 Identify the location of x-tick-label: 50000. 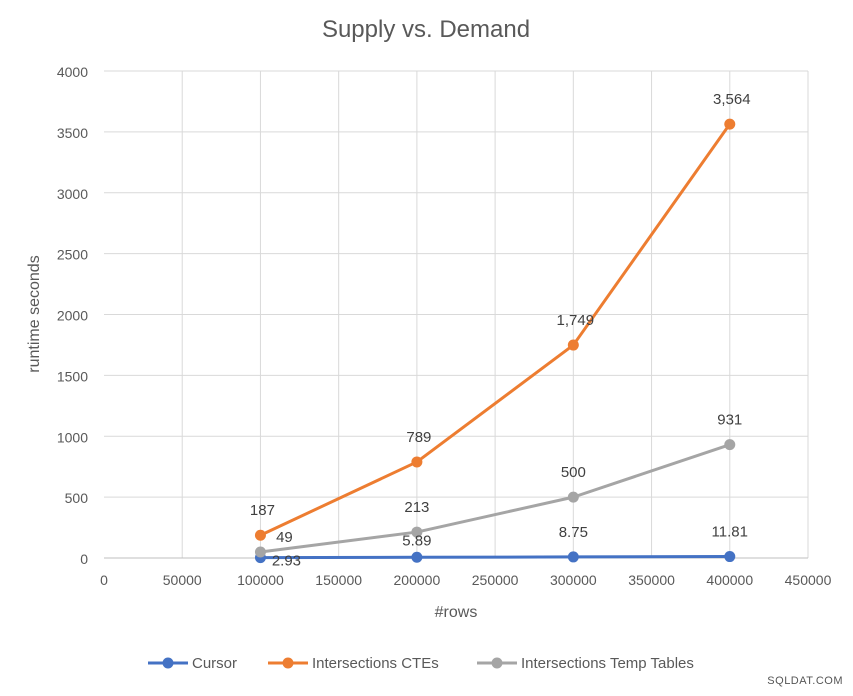
(182, 580).